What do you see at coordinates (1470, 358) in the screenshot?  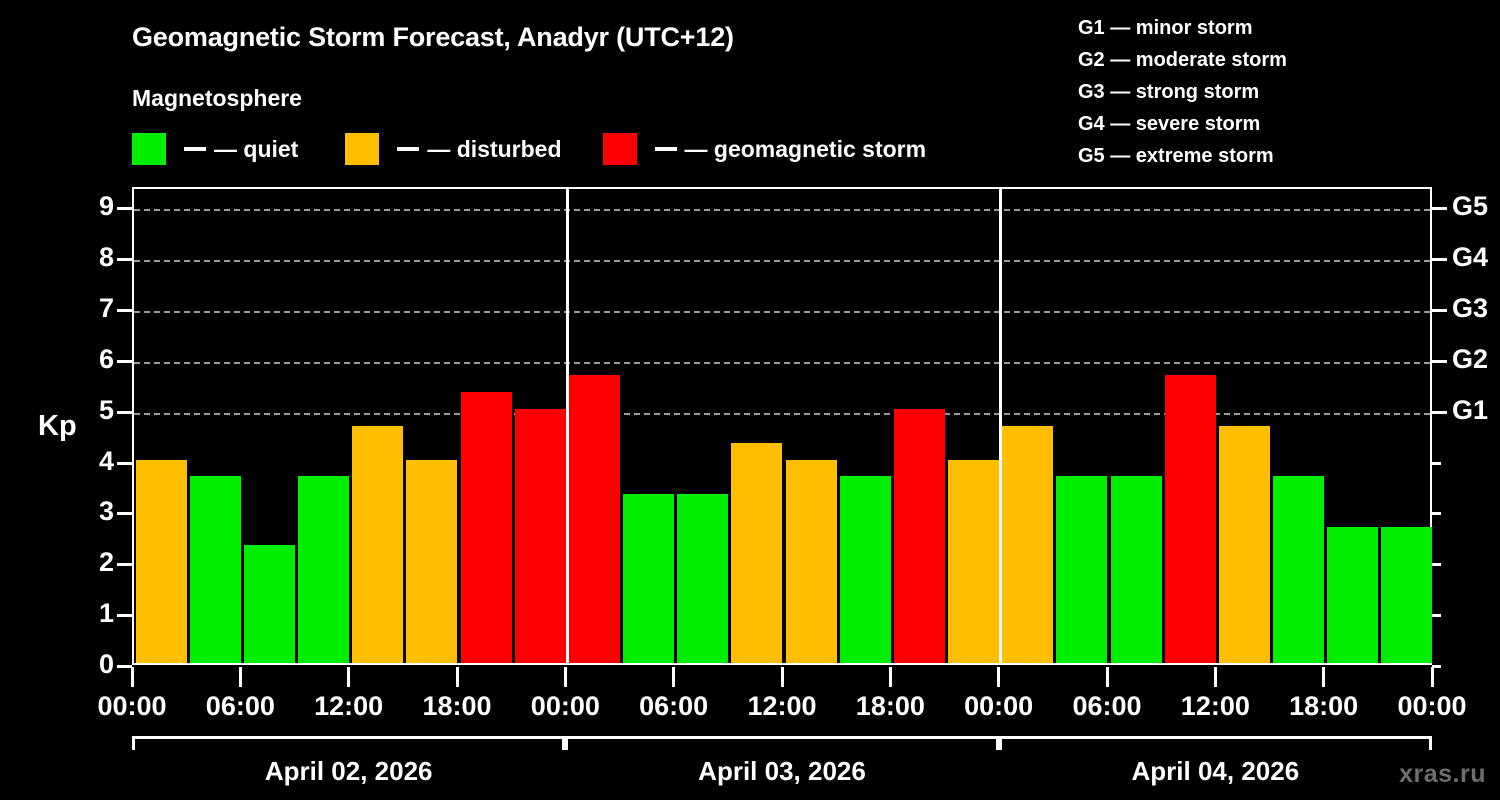 I see `g-tick-label-G2: G2` at bounding box center [1470, 358].